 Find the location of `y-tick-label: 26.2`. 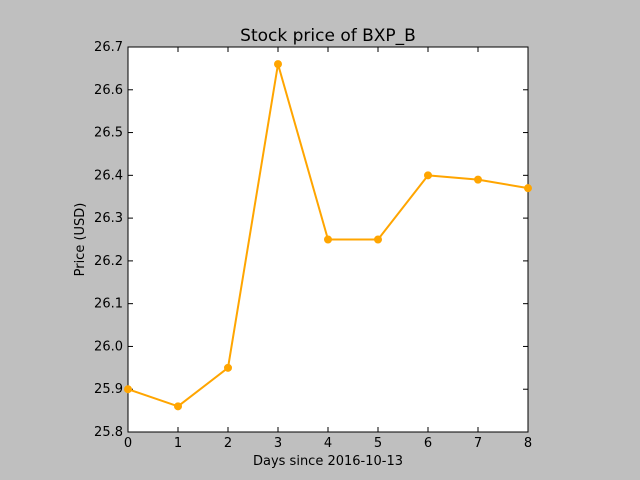

y-tick-label: 26.2 is located at coordinates (108, 261).